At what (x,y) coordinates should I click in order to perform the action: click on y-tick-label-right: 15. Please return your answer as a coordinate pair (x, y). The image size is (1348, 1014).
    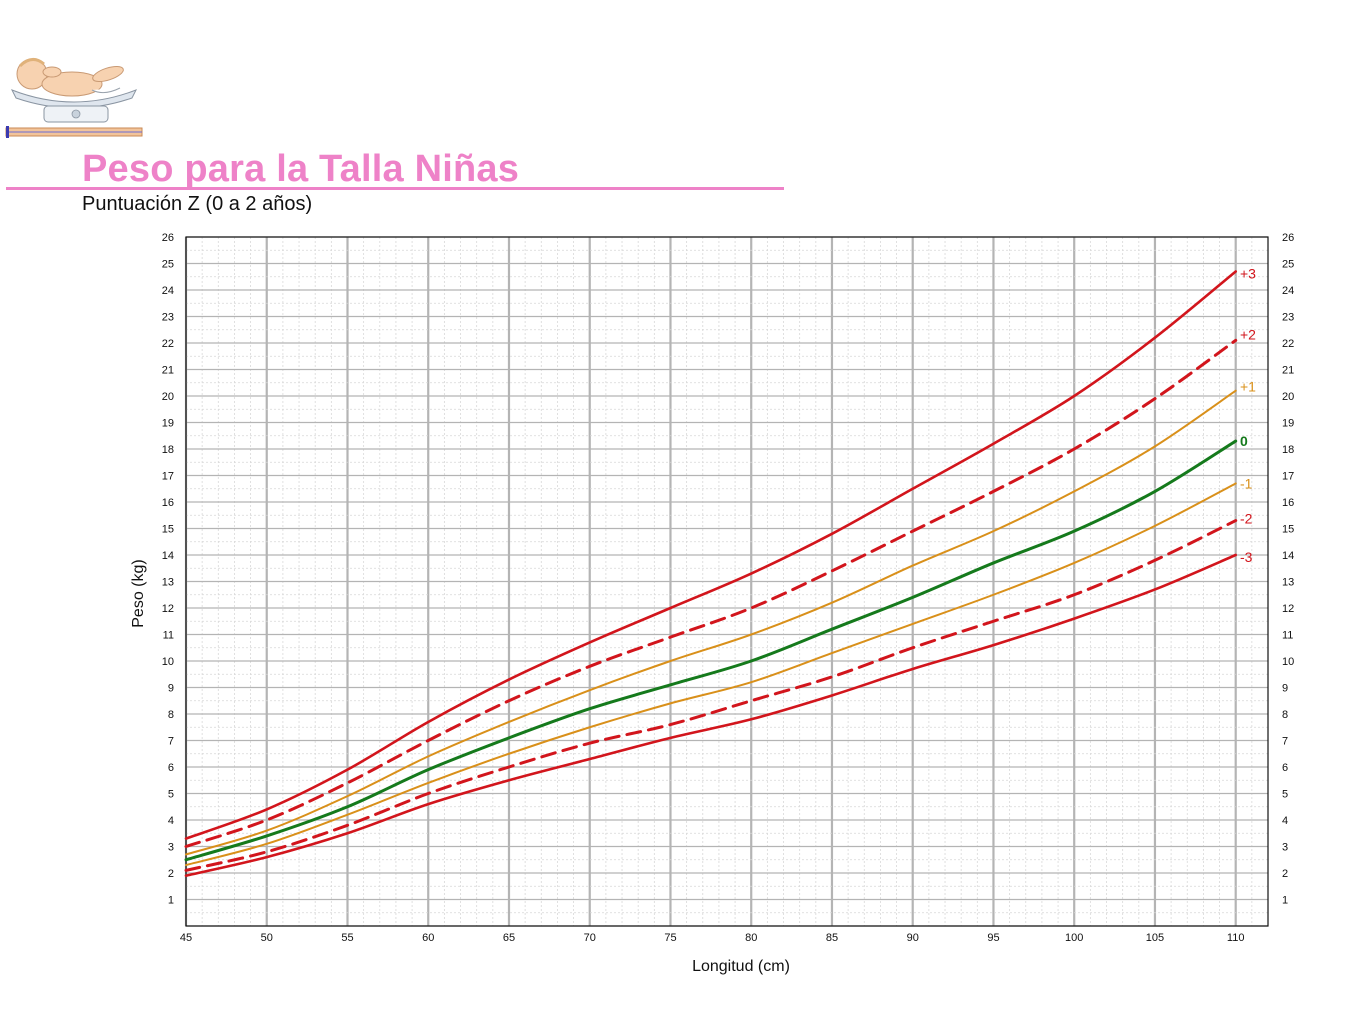
    Looking at the image, I should click on (1288, 530).